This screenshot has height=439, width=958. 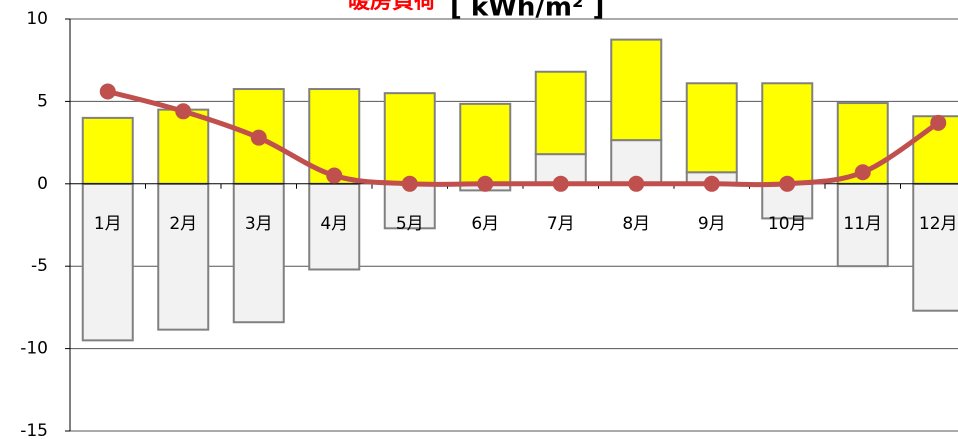 I want to click on x-tick-label: 4月, so click(x=334, y=224).